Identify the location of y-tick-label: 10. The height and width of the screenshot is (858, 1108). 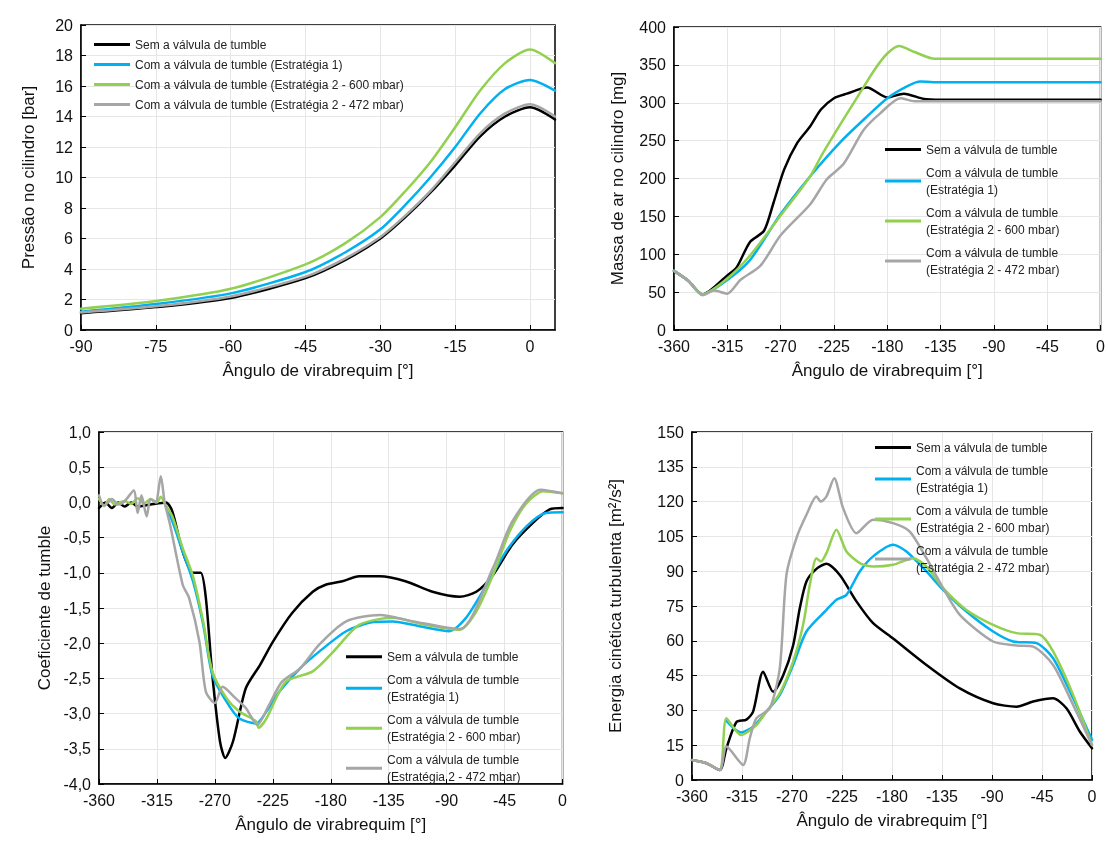
(64, 177).